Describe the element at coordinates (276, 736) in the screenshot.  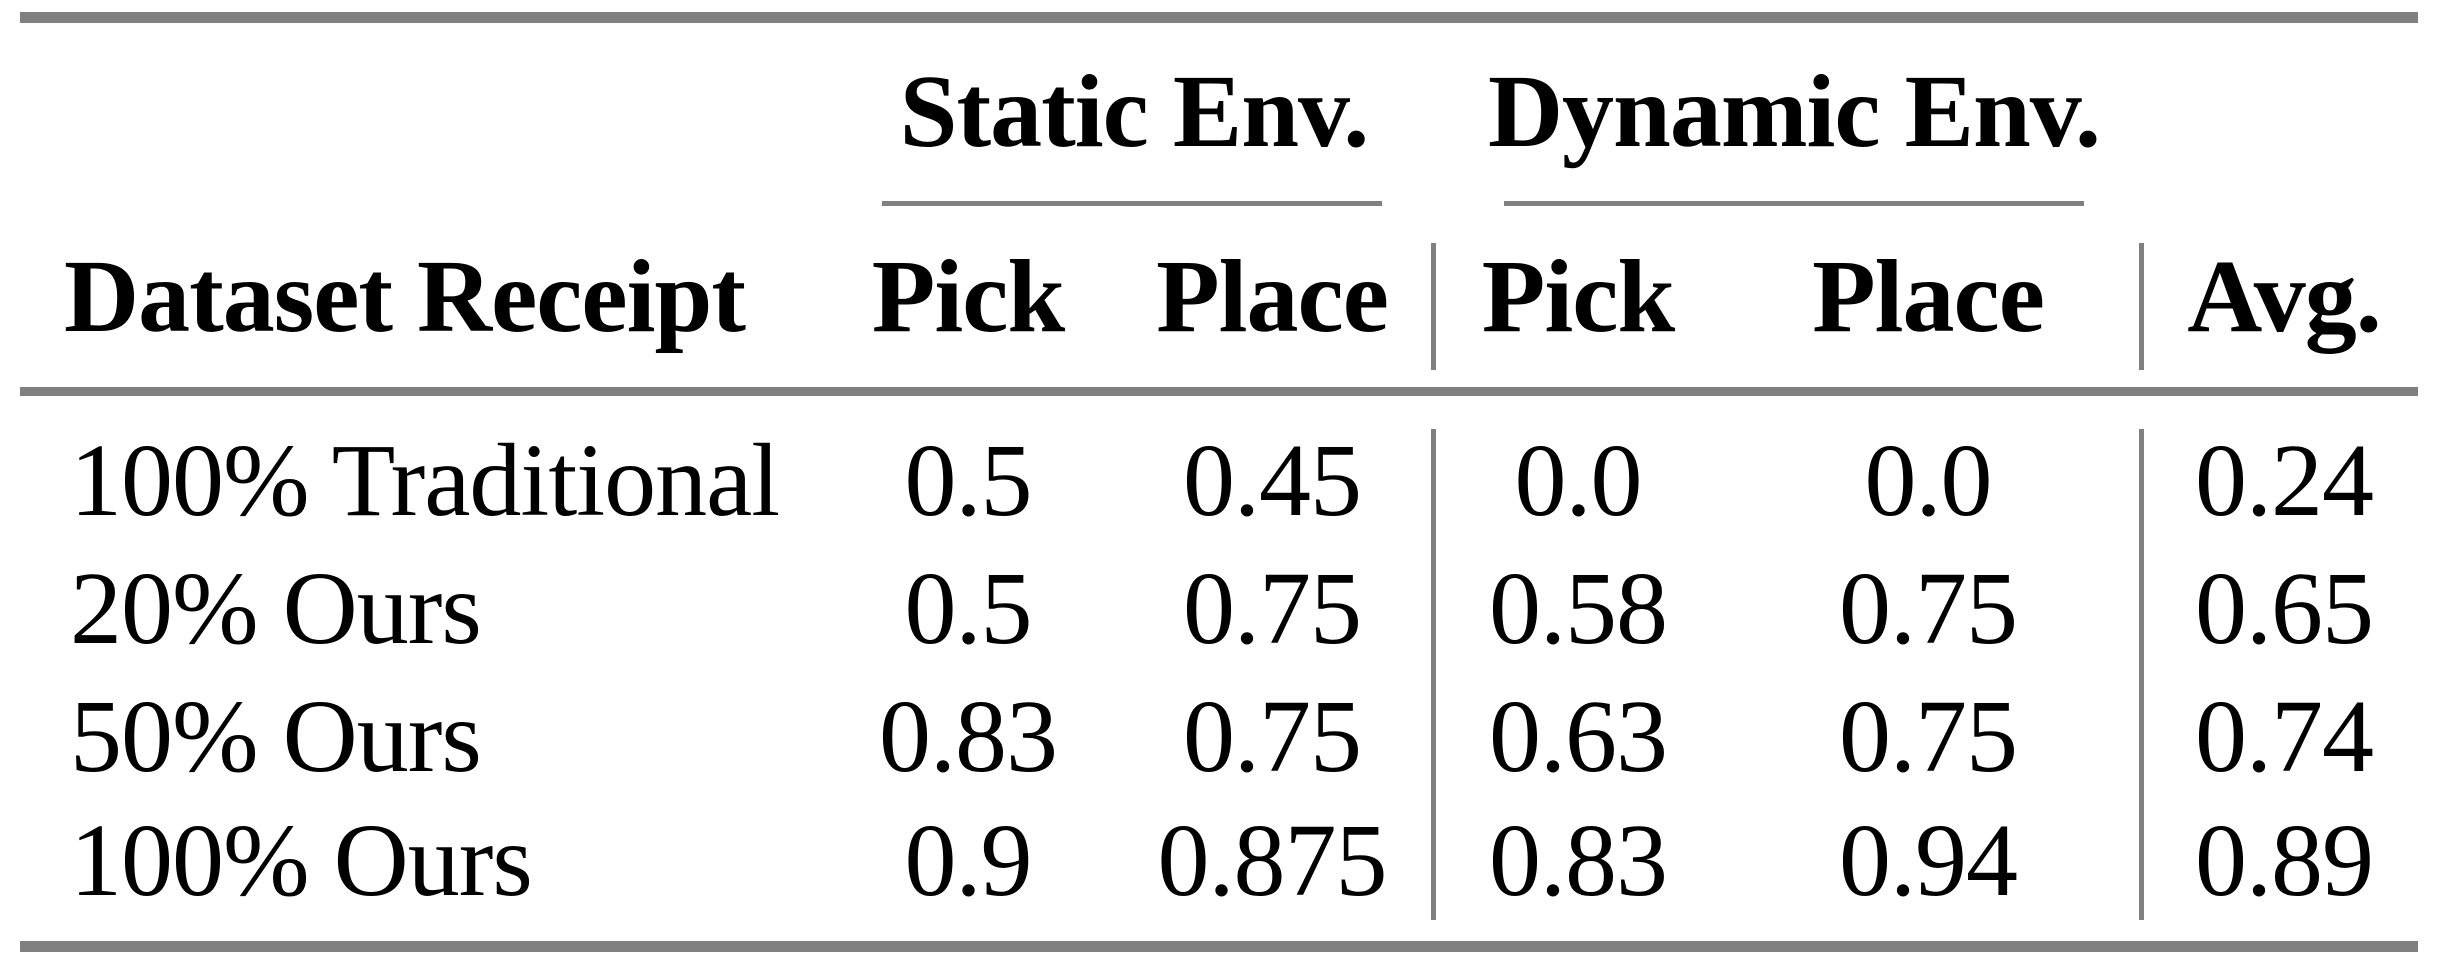
I see `row-label: 50% Ours` at that location.